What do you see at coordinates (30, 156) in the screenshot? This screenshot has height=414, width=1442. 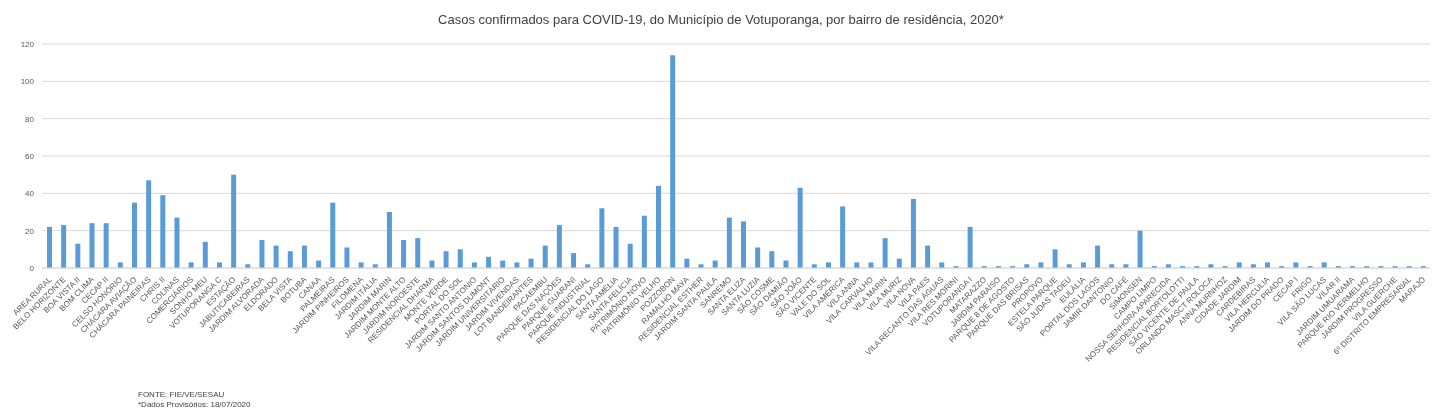 I see `y-tick-label: 60` at bounding box center [30, 156].